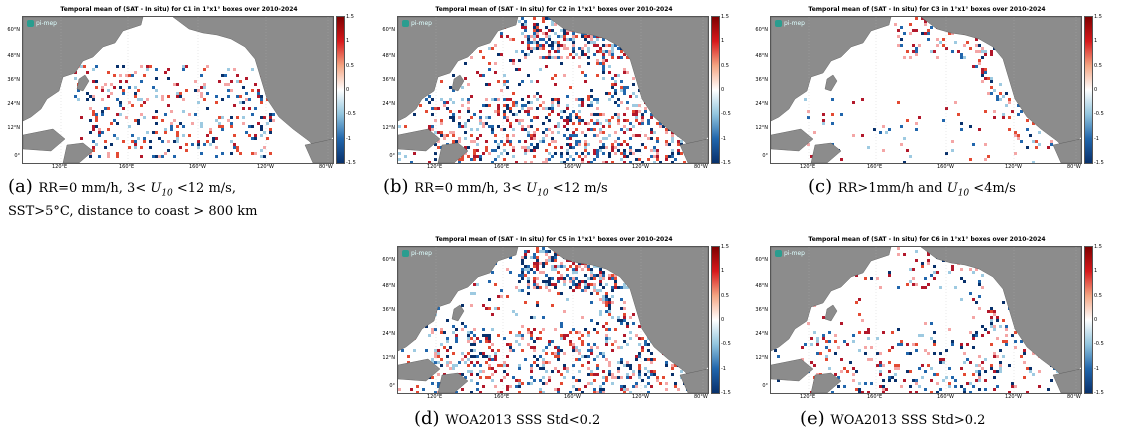  What do you see at coordinates (13, 30) in the screenshot?
I see `latitude-tick-label: 60°N` at bounding box center [13, 30].